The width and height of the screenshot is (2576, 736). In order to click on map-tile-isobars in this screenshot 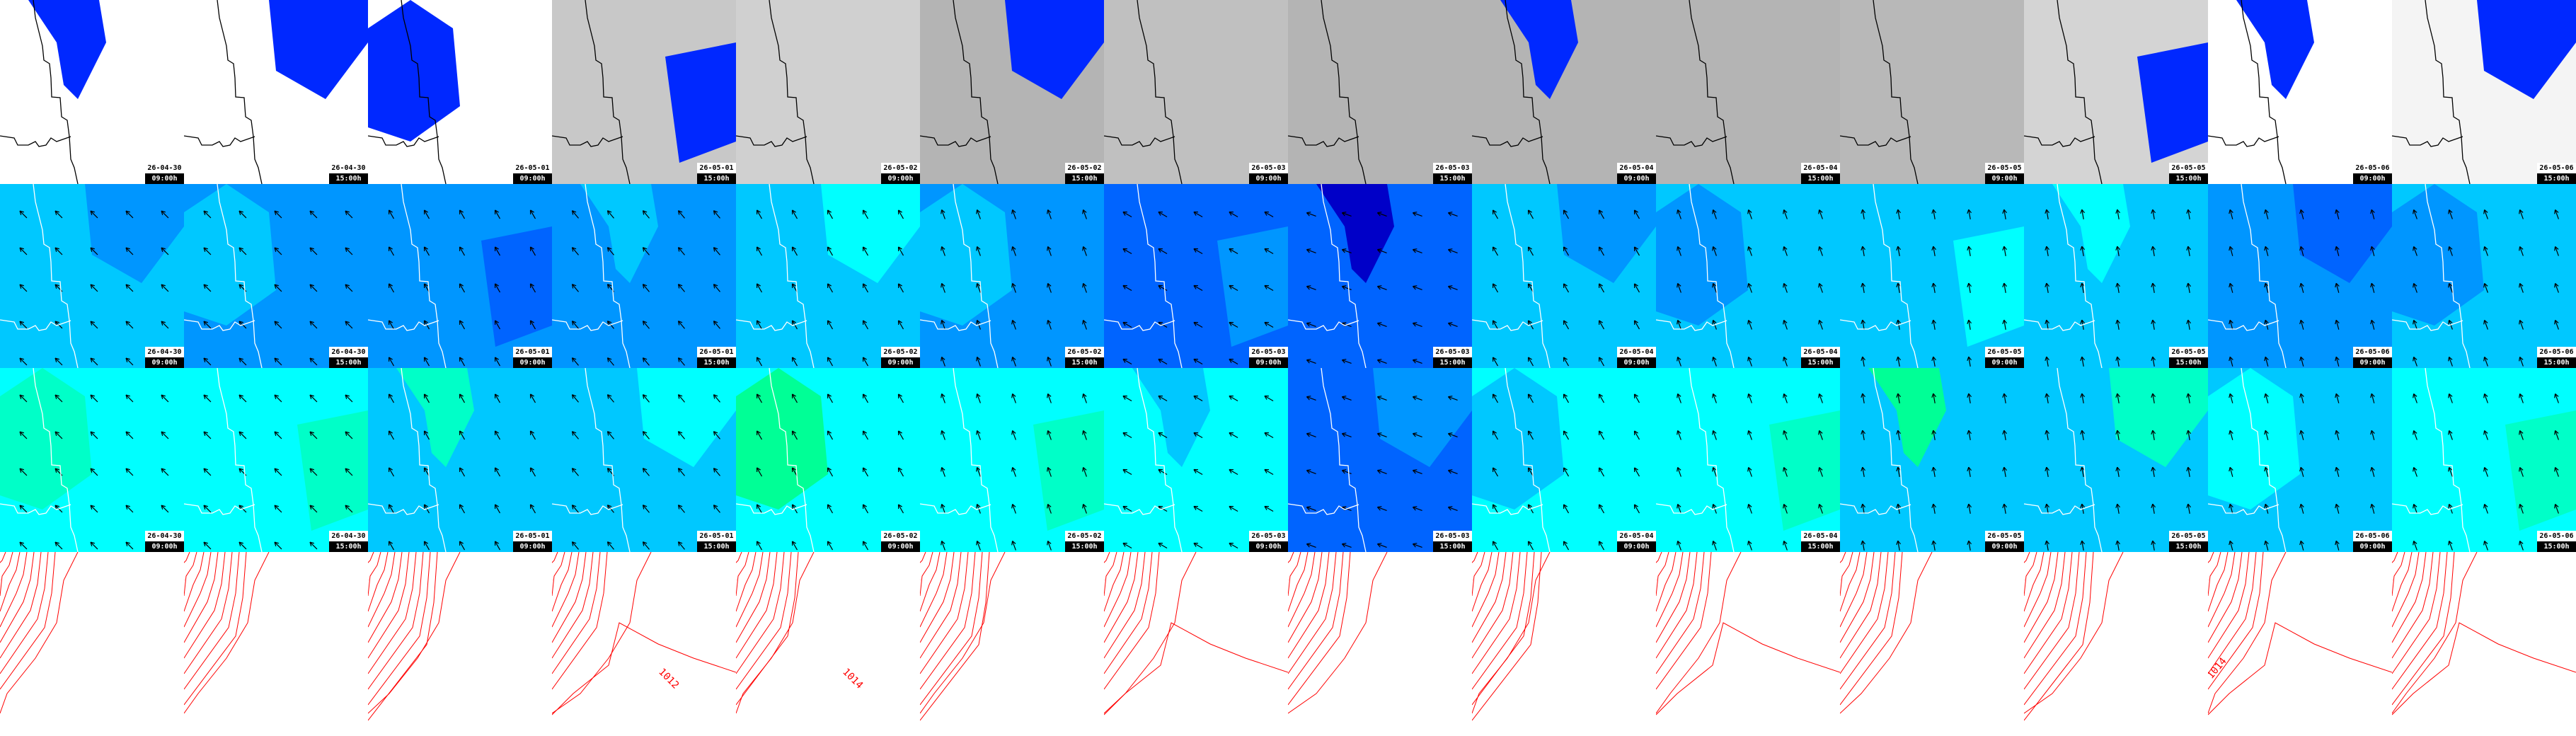, I will do `click(1380, 644)`.